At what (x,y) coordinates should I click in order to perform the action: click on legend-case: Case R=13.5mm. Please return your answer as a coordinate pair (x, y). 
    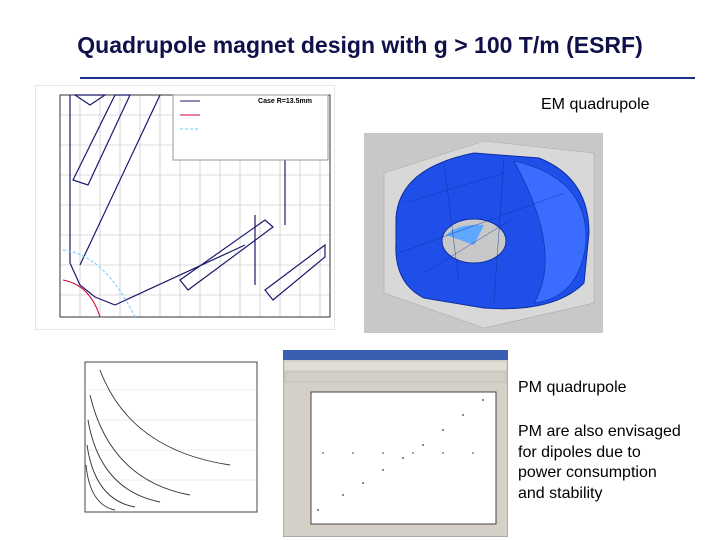
    Looking at the image, I should click on (285, 101).